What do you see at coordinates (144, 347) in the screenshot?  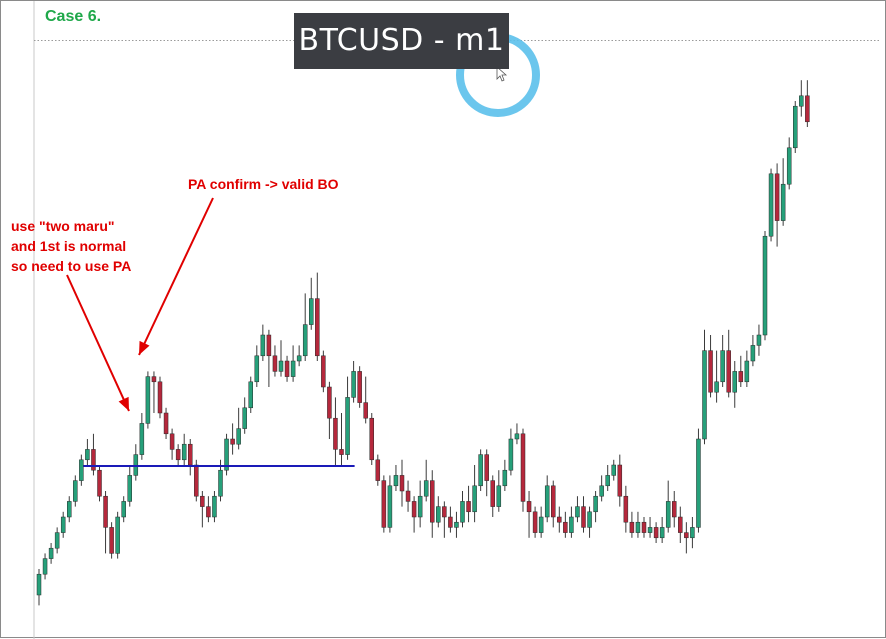 I see `arrow-valid-bo-head` at bounding box center [144, 347].